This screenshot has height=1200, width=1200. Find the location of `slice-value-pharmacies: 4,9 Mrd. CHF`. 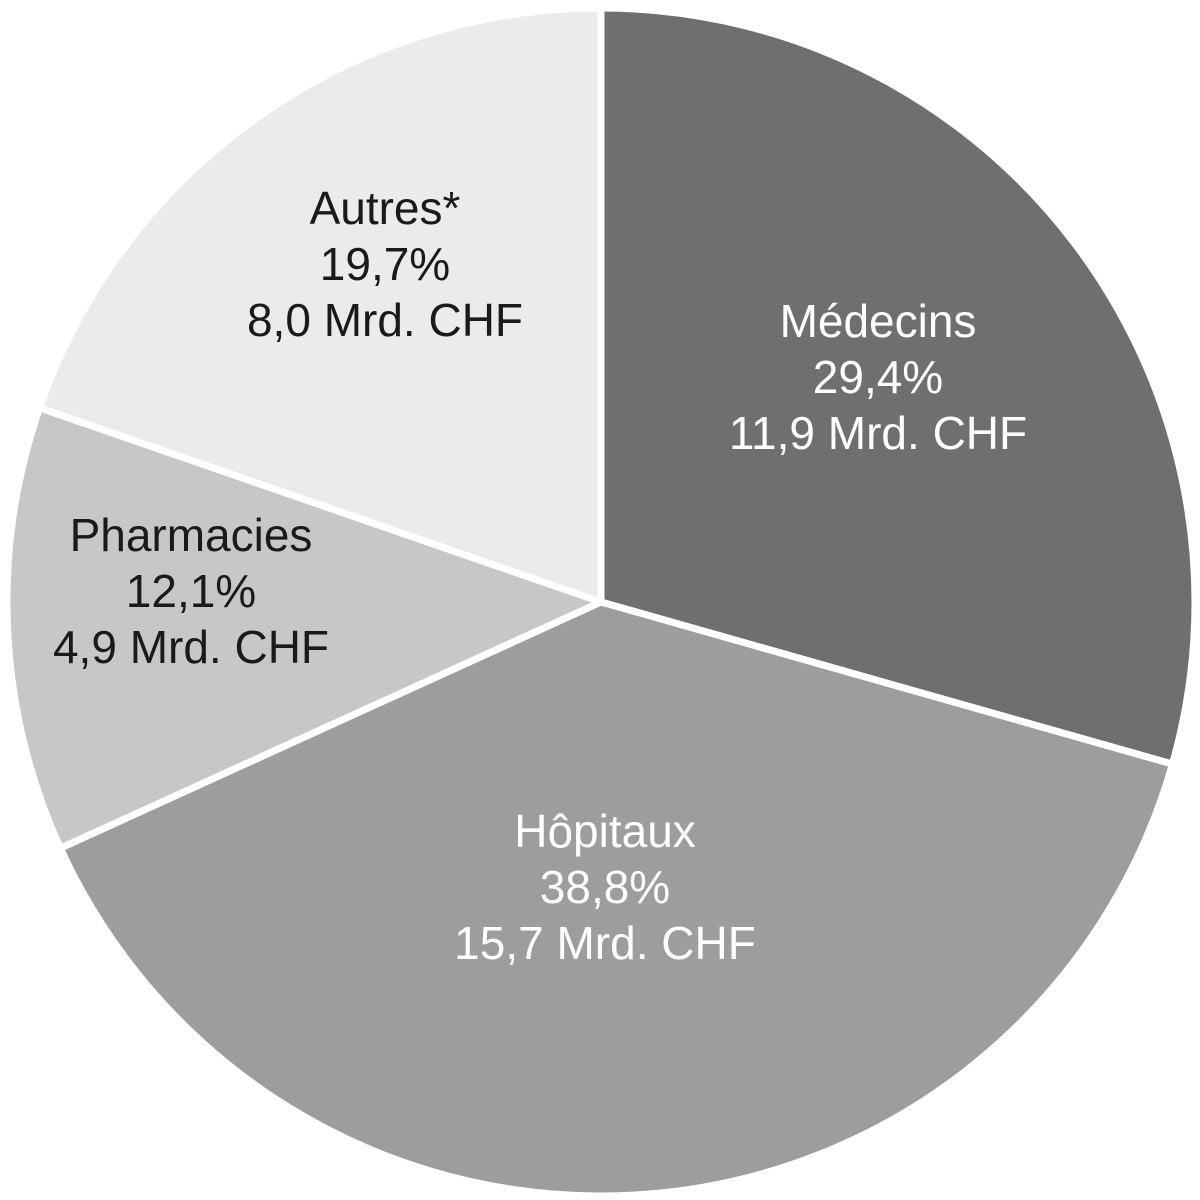

slice-value-pharmacies: 4,9 Mrd. CHF is located at coordinates (191, 647).